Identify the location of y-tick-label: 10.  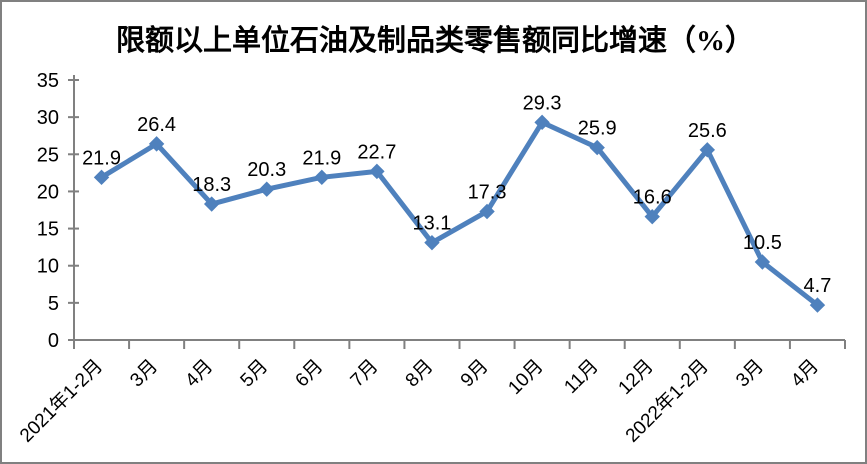
(48, 267).